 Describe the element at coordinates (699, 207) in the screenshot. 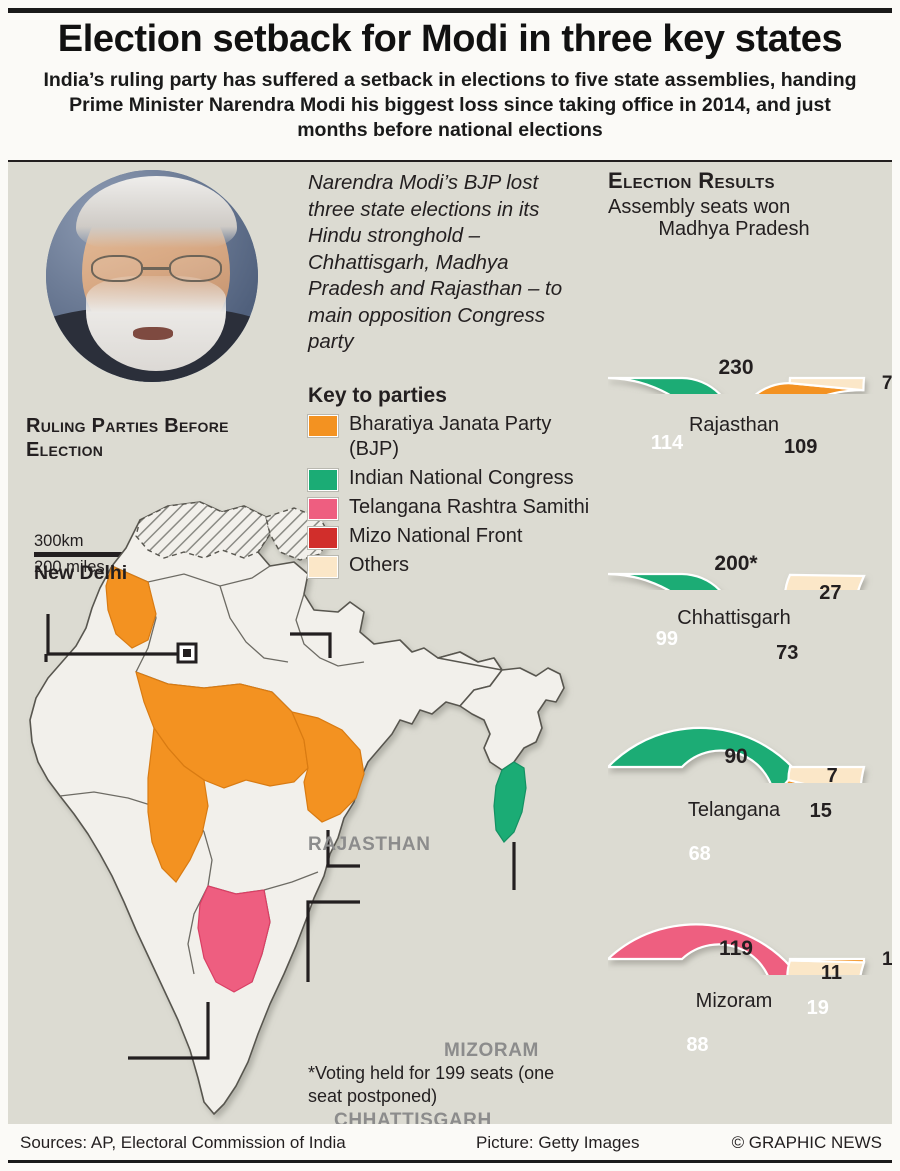

I see `results-subtitle: Assembly seats won` at that location.